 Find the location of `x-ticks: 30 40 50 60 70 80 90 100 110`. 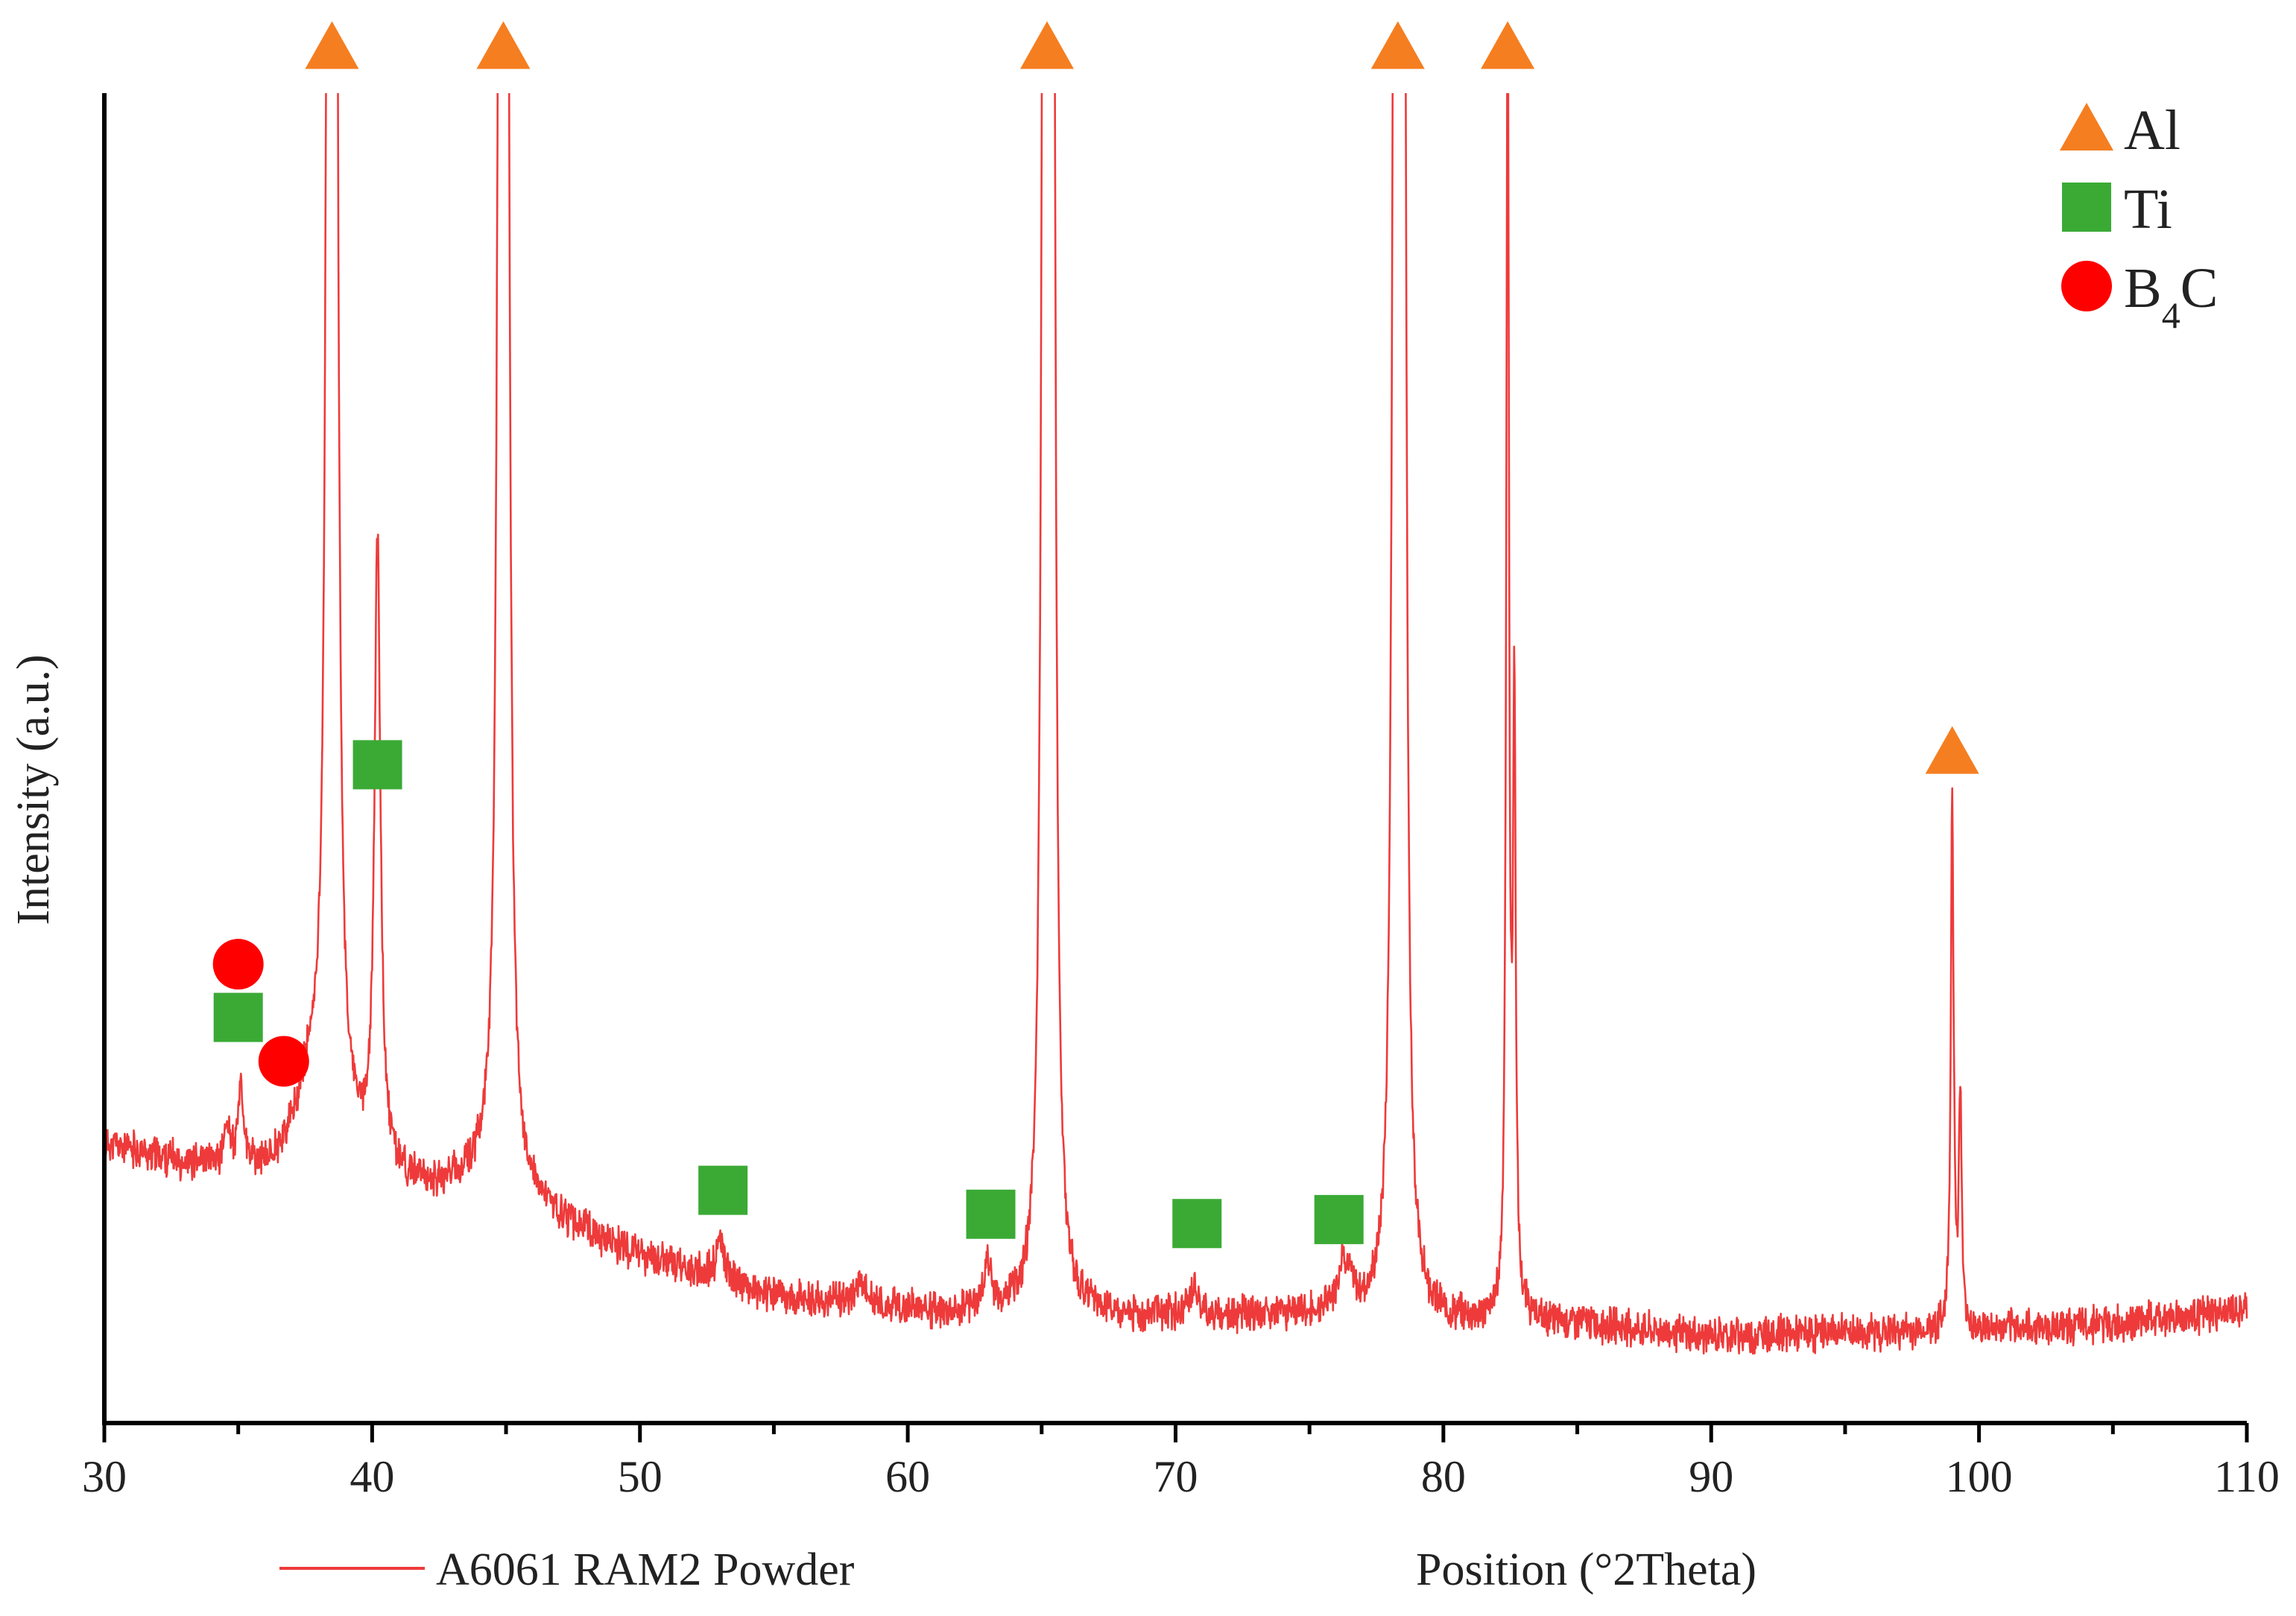

x-ticks: 30 40 50 60 70 80 90 100 110 is located at coordinates (1181, 1462).